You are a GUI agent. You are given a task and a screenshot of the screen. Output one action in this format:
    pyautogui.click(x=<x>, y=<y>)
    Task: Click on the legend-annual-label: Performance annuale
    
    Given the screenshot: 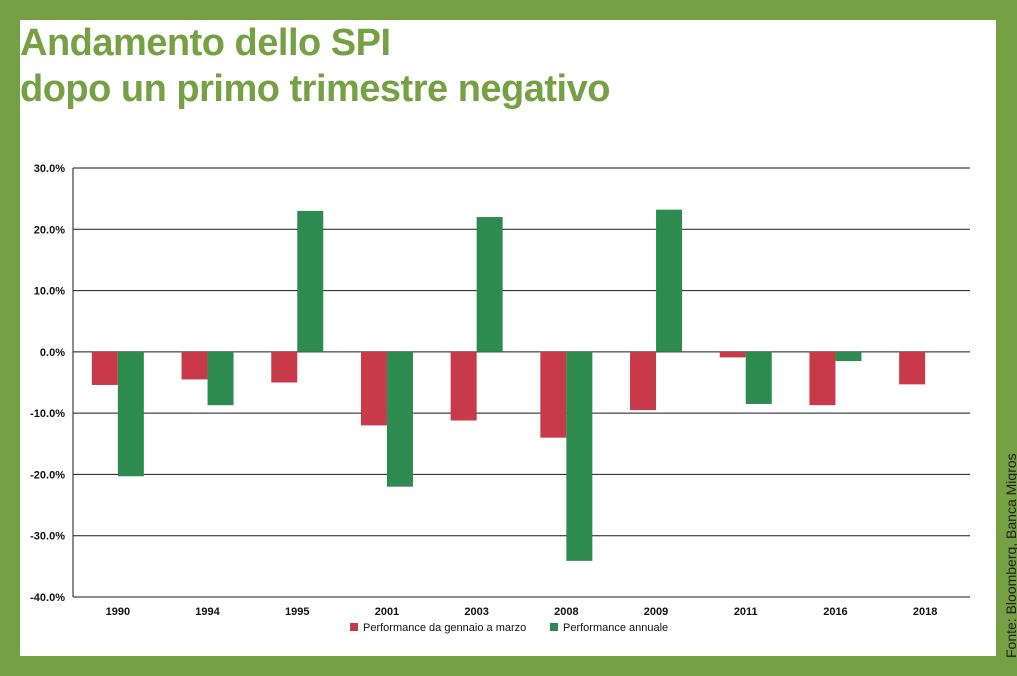 What is the action you would take?
    pyautogui.click(x=615, y=628)
    